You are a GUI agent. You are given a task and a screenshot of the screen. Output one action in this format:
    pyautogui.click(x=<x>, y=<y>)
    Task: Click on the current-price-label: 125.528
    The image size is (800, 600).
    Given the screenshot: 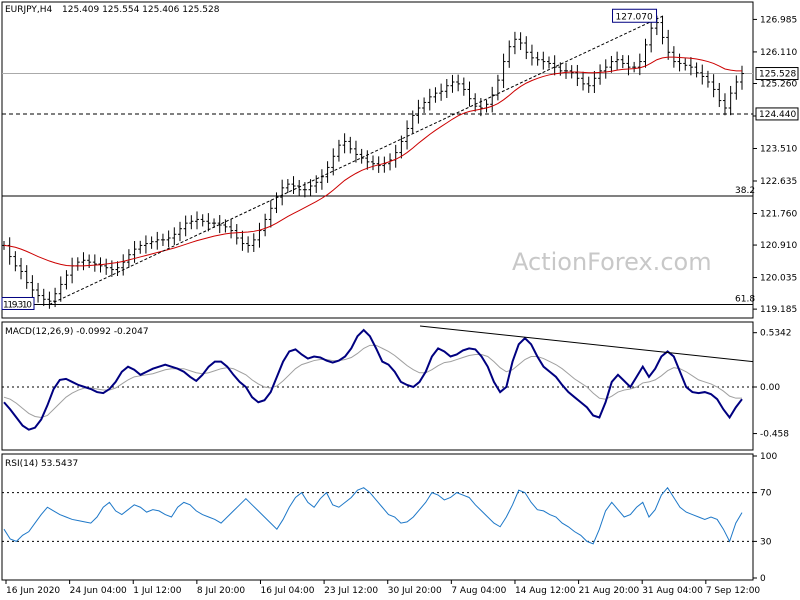 What is the action you would take?
    pyautogui.click(x=777, y=75)
    